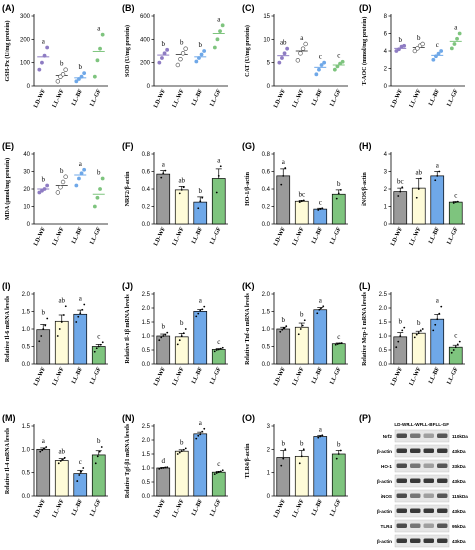  I want to click on blot-size-label: 43kDa, so click(459, 541).